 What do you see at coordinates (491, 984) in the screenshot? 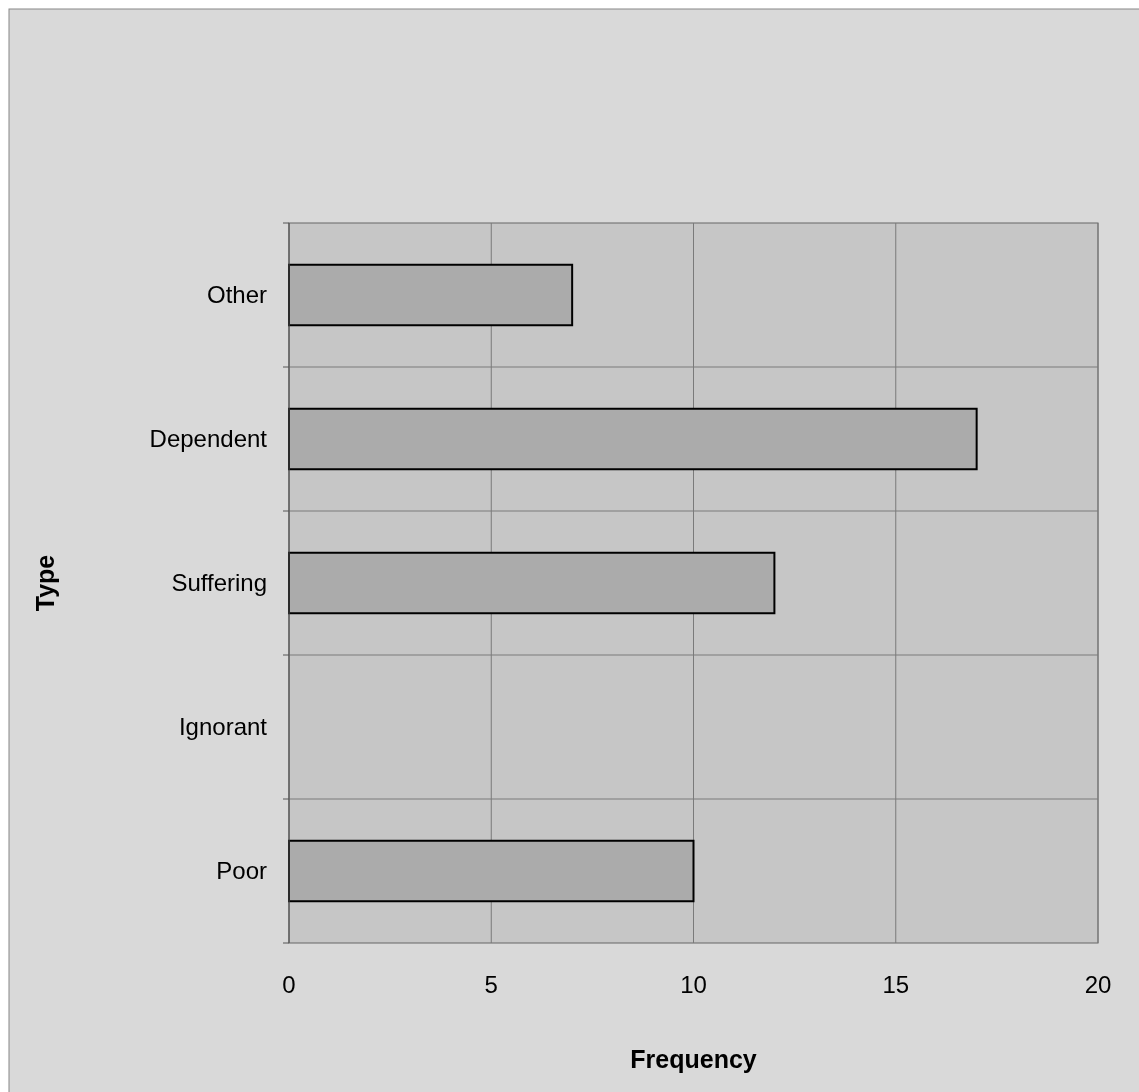
I see `x-tick-label: 5` at bounding box center [491, 984].